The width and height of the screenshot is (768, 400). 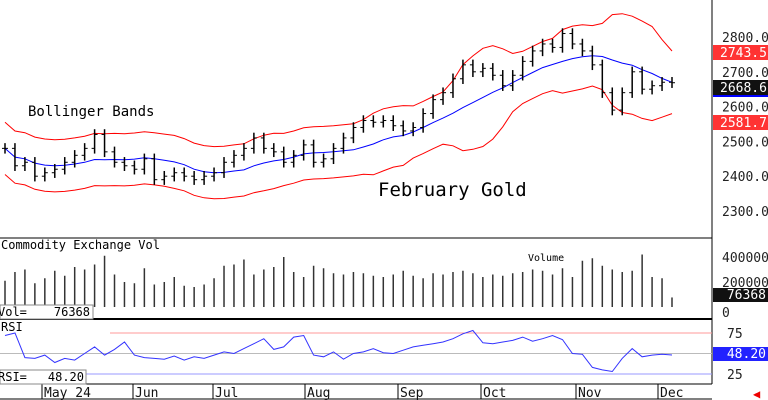 I want to click on price-tag-lower_band, so click(x=740, y=122).